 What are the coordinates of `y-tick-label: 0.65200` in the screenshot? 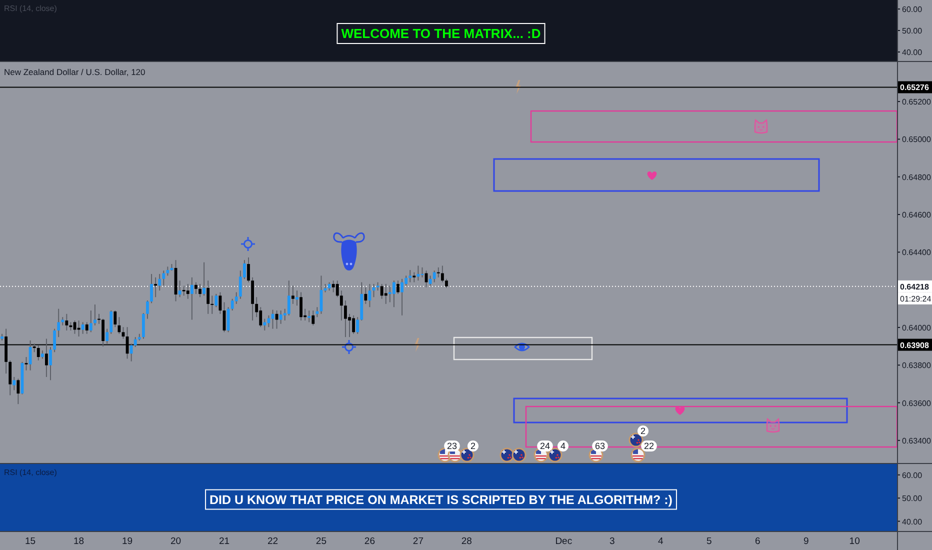 It's located at (917, 102).